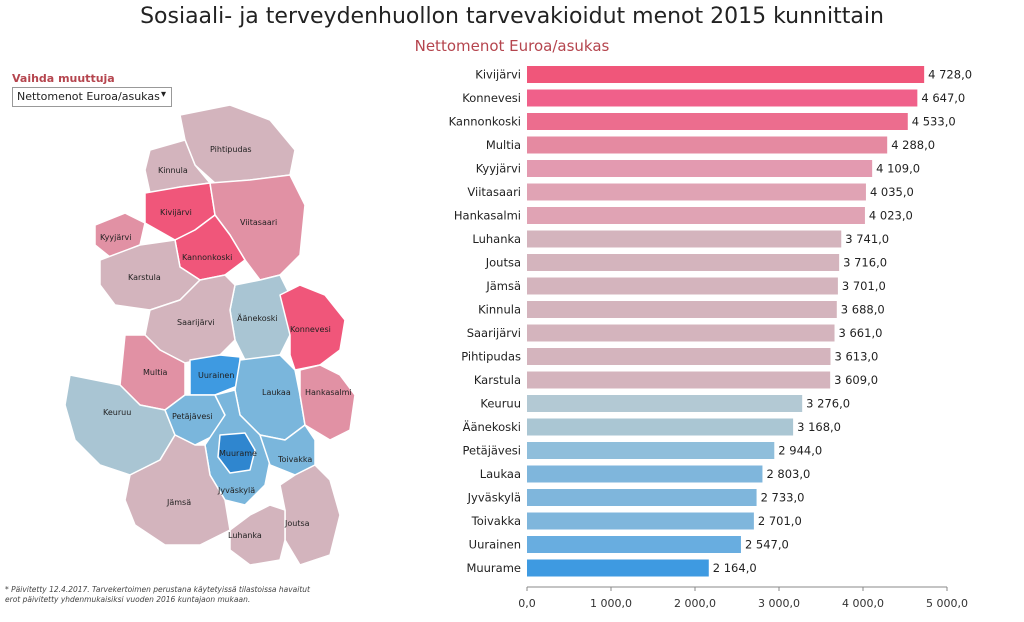  I want to click on map-label: Multia, so click(155, 372).